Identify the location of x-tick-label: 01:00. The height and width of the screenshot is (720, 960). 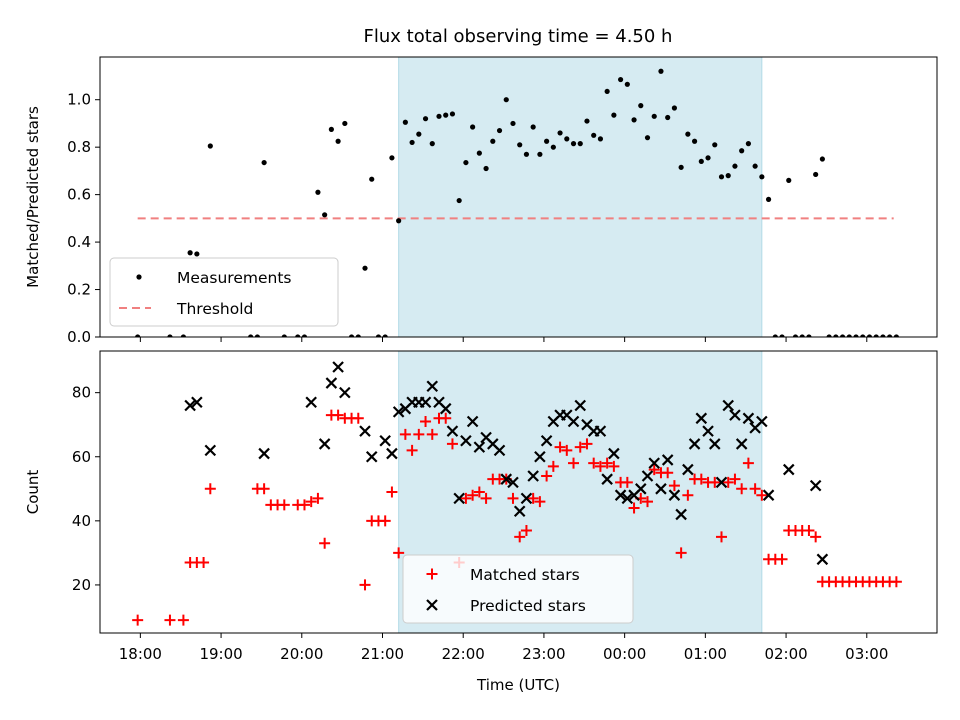
(705, 654).